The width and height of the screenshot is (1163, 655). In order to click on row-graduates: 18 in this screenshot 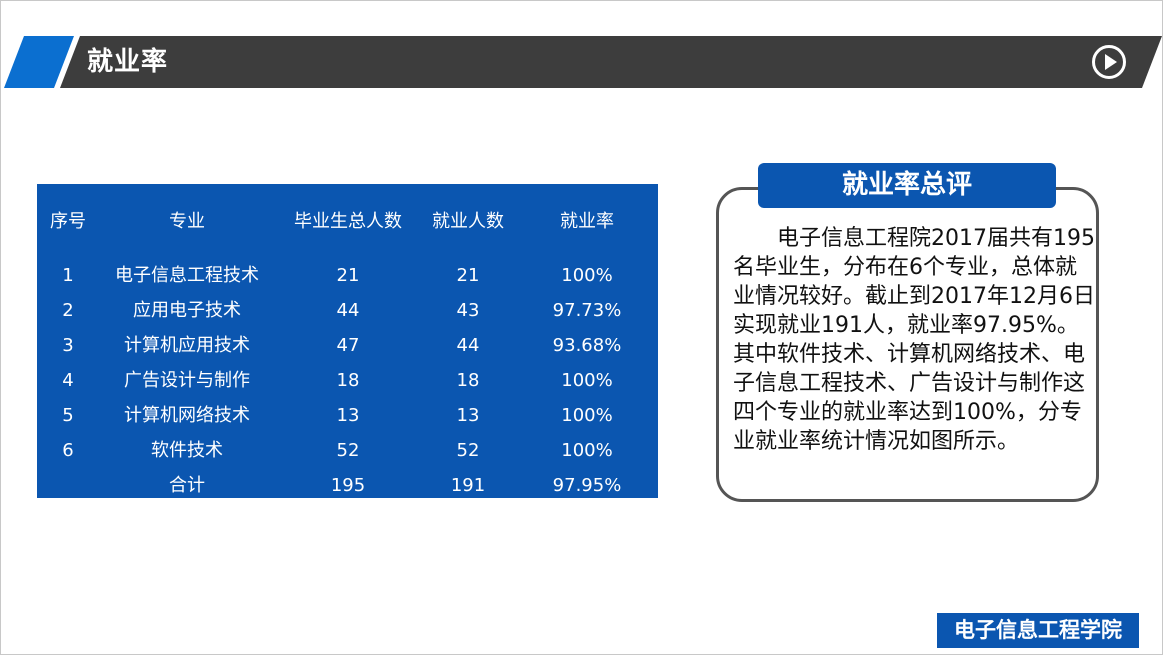, I will do `click(348, 380)`.